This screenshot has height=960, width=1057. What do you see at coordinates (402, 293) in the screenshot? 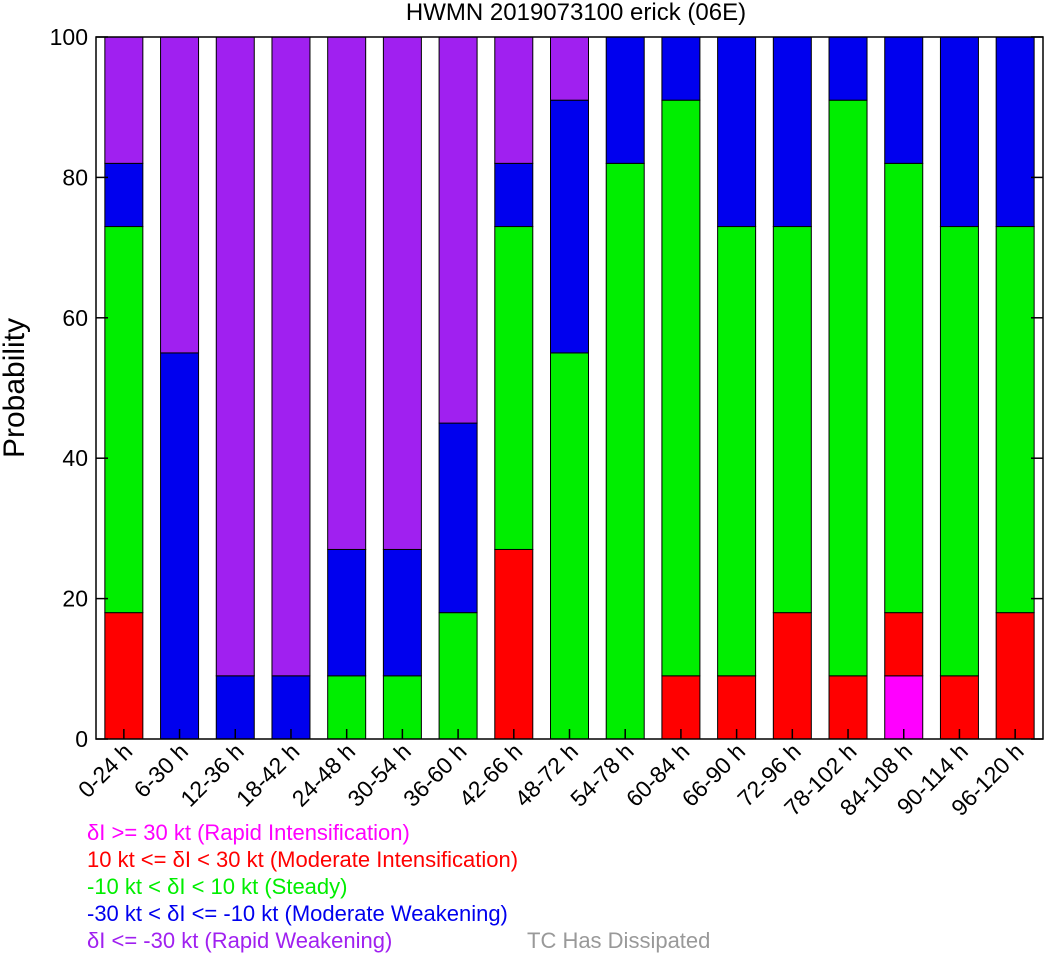
I see `bar-segment-30-54h-series4` at bounding box center [402, 293].